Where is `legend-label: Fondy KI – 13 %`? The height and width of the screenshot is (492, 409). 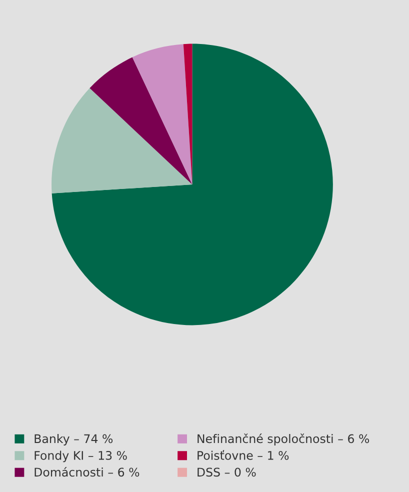 legend-label: Fondy KI – 13 % is located at coordinates (80, 456).